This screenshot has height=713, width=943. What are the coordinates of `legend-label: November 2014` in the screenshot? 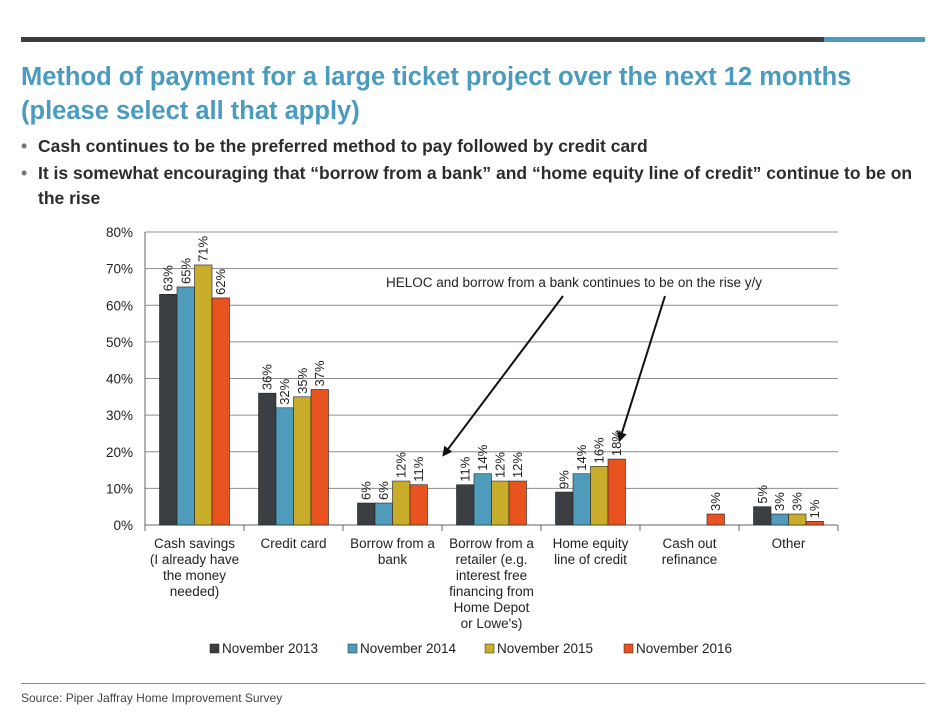 It's located at (408, 648).